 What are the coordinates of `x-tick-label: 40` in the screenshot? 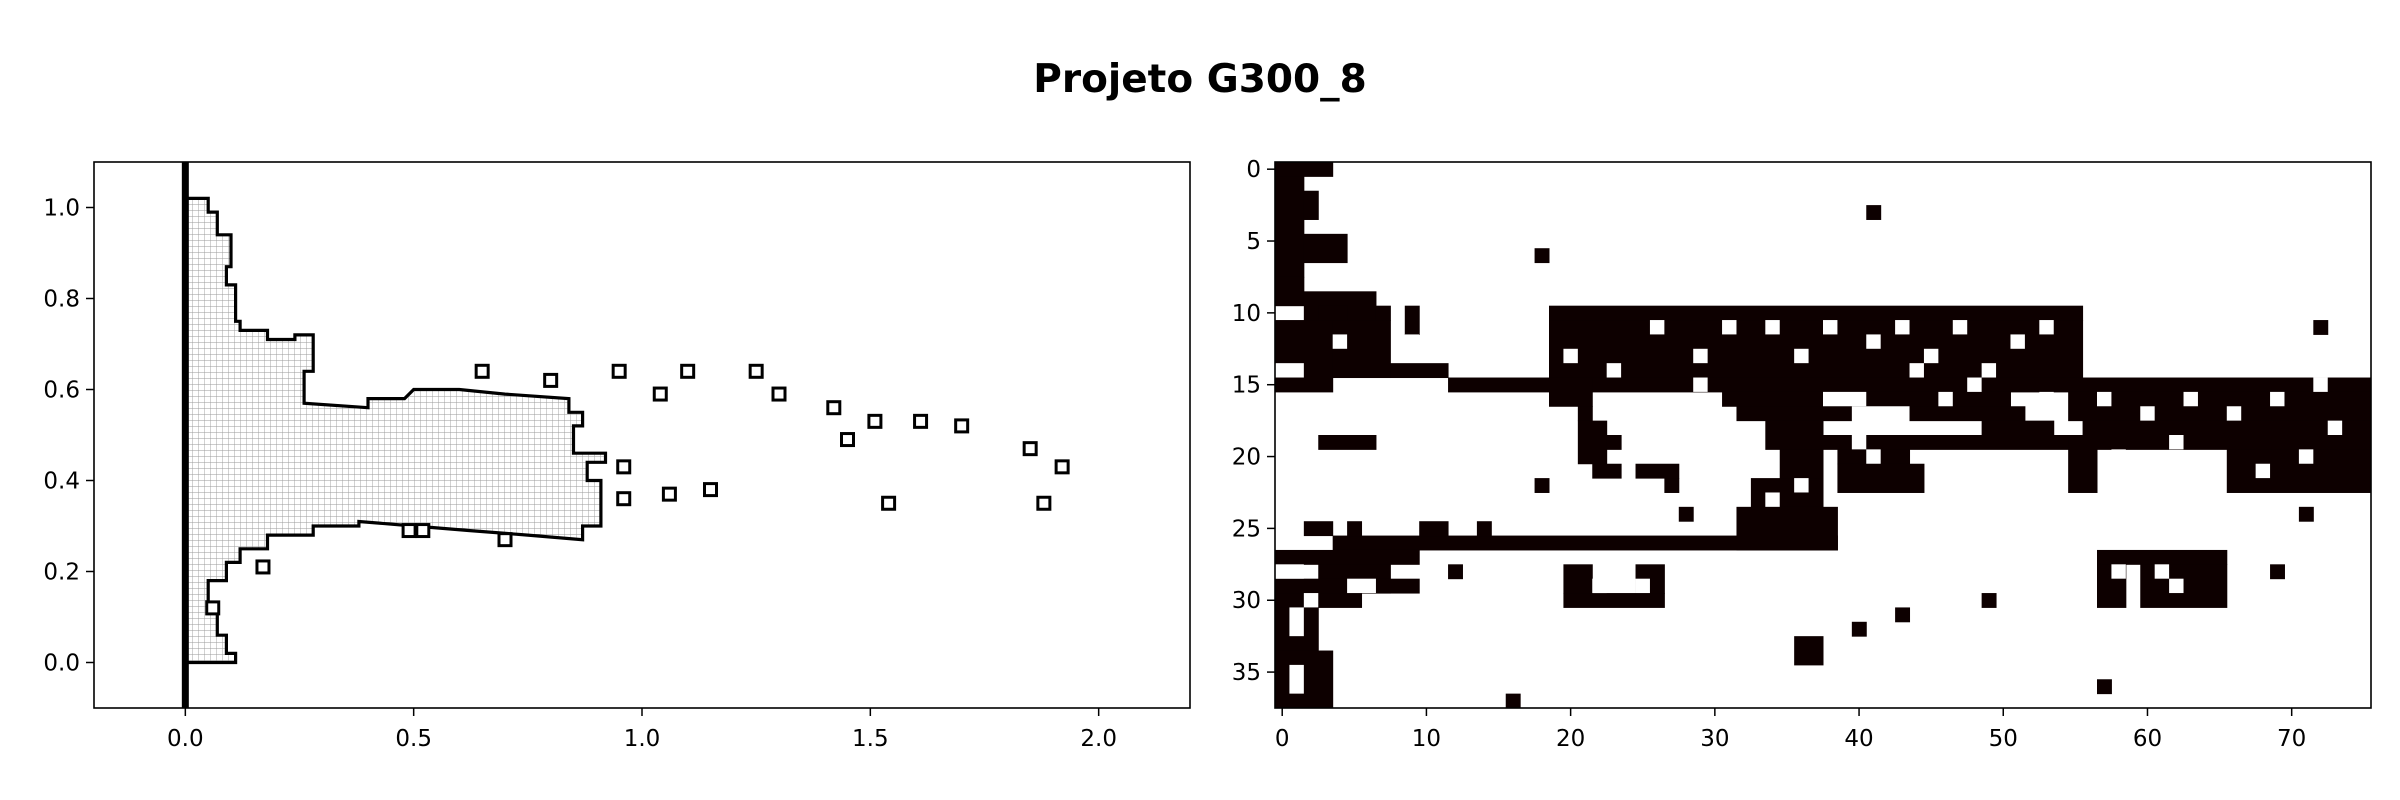 It's located at (1858, 739).